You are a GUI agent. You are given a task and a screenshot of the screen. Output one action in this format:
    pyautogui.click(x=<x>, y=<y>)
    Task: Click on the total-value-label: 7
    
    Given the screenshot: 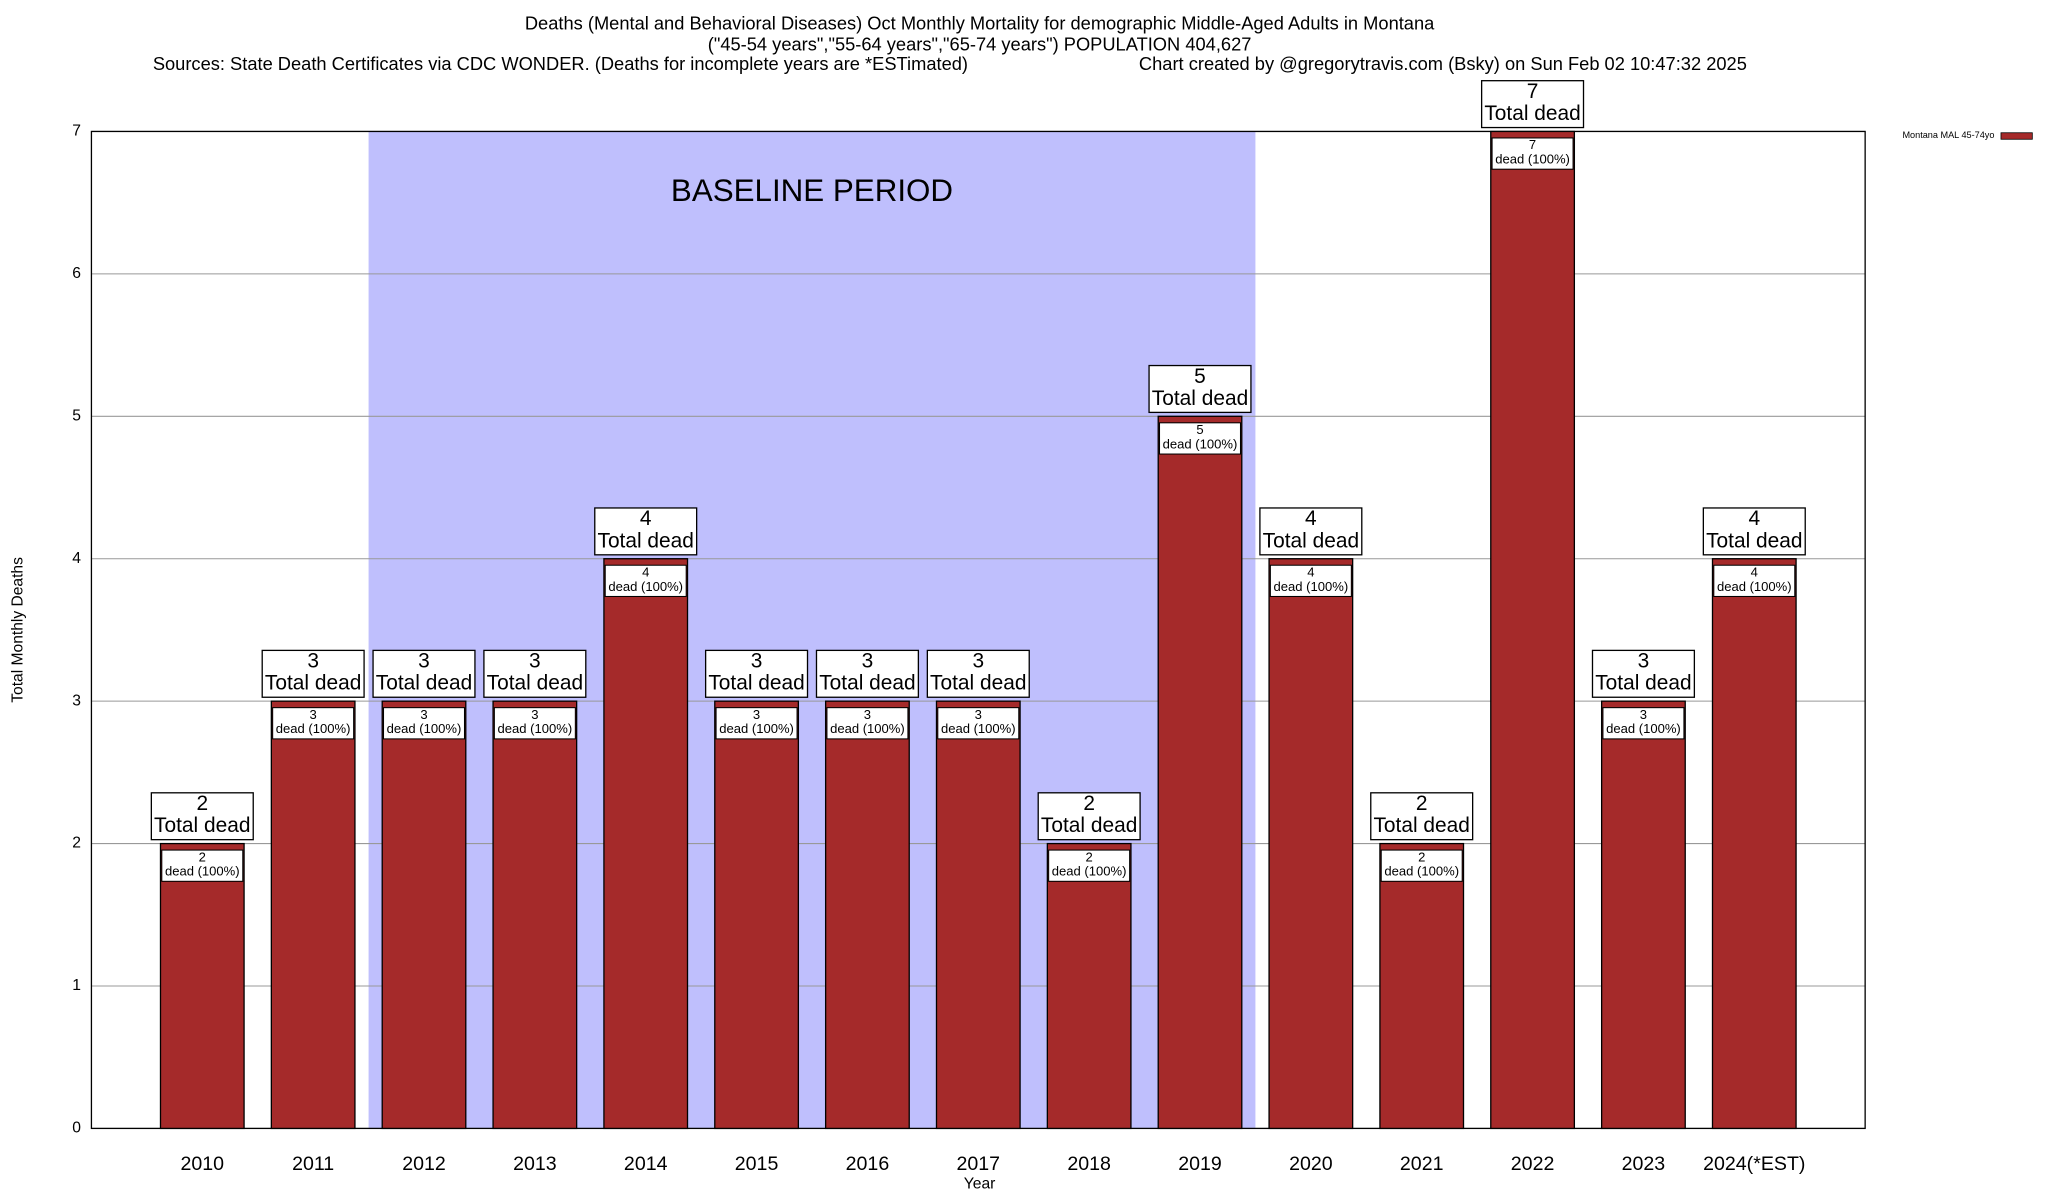 What is the action you would take?
    pyautogui.click(x=1533, y=91)
    